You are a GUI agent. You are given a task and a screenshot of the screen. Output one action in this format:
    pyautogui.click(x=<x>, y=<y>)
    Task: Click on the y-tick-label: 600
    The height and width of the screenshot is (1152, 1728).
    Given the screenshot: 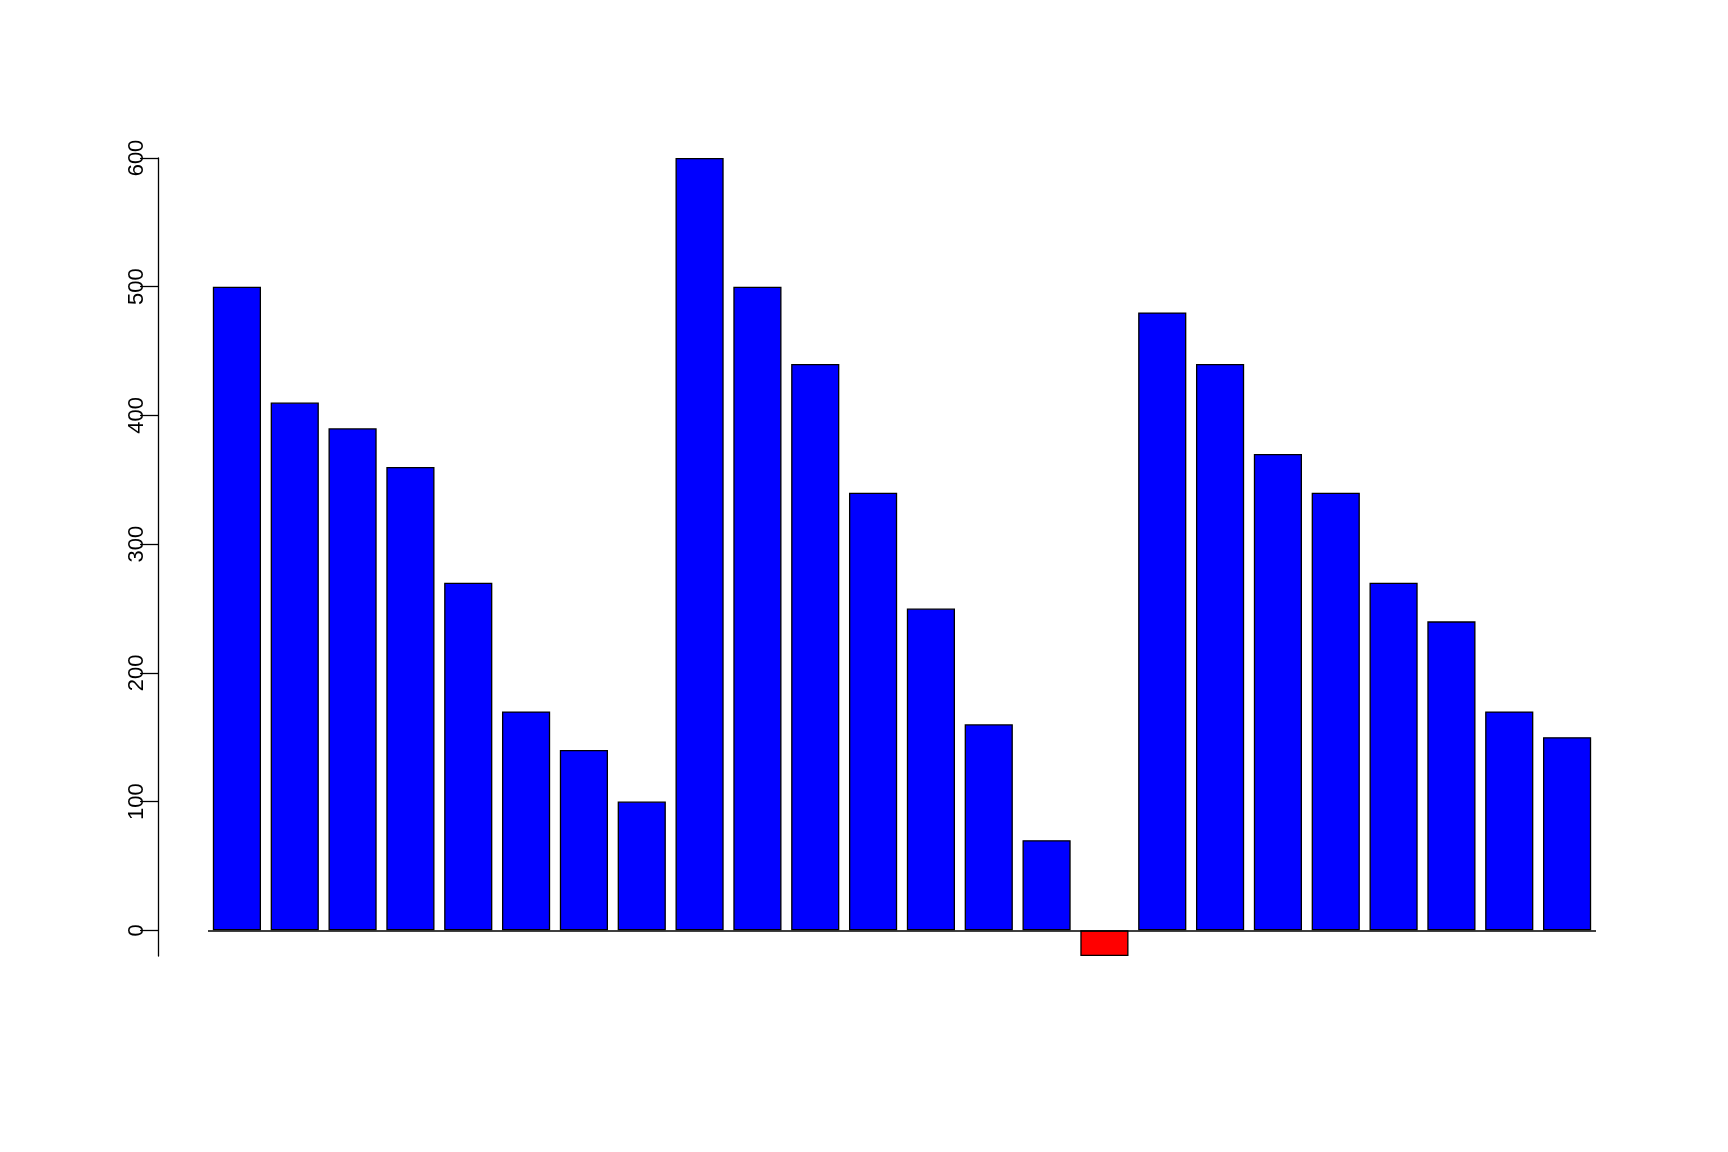 What is the action you would take?
    pyautogui.click(x=135, y=158)
    